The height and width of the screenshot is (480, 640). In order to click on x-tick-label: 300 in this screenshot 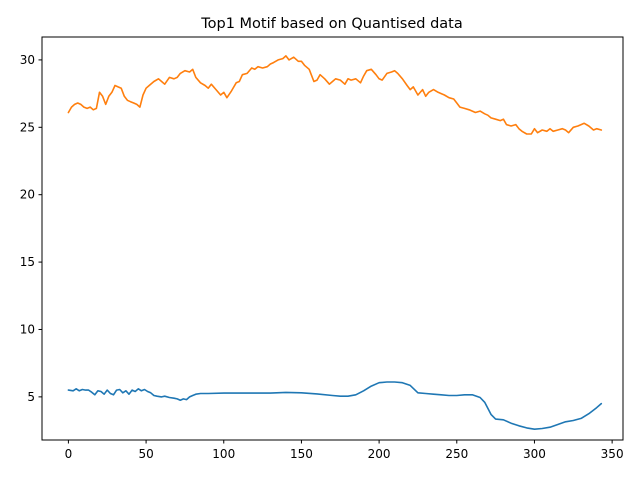, I will do `click(534, 454)`.